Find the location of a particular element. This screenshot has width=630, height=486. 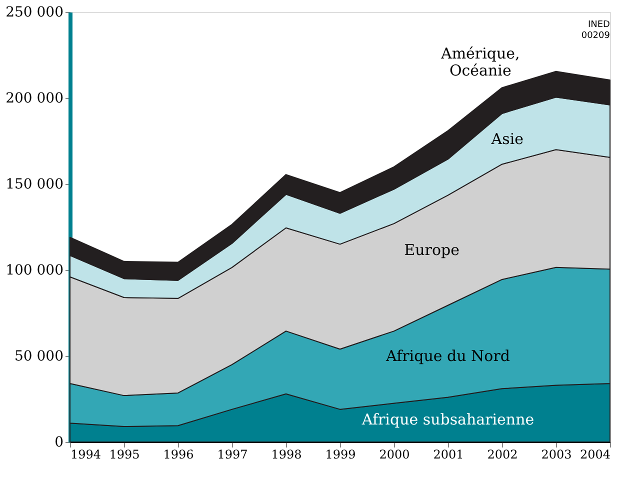

y-tick-label: 150 000 is located at coordinates (35, 184).